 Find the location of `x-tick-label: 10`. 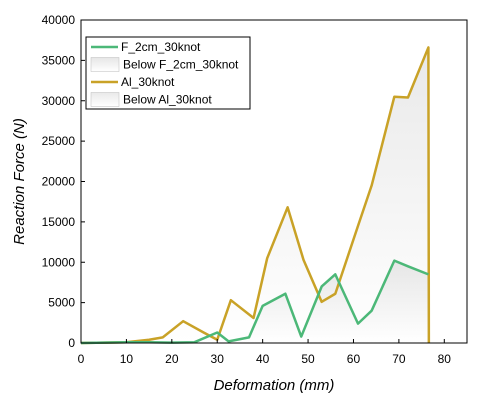

x-tick-label: 10 is located at coordinates (127, 359).